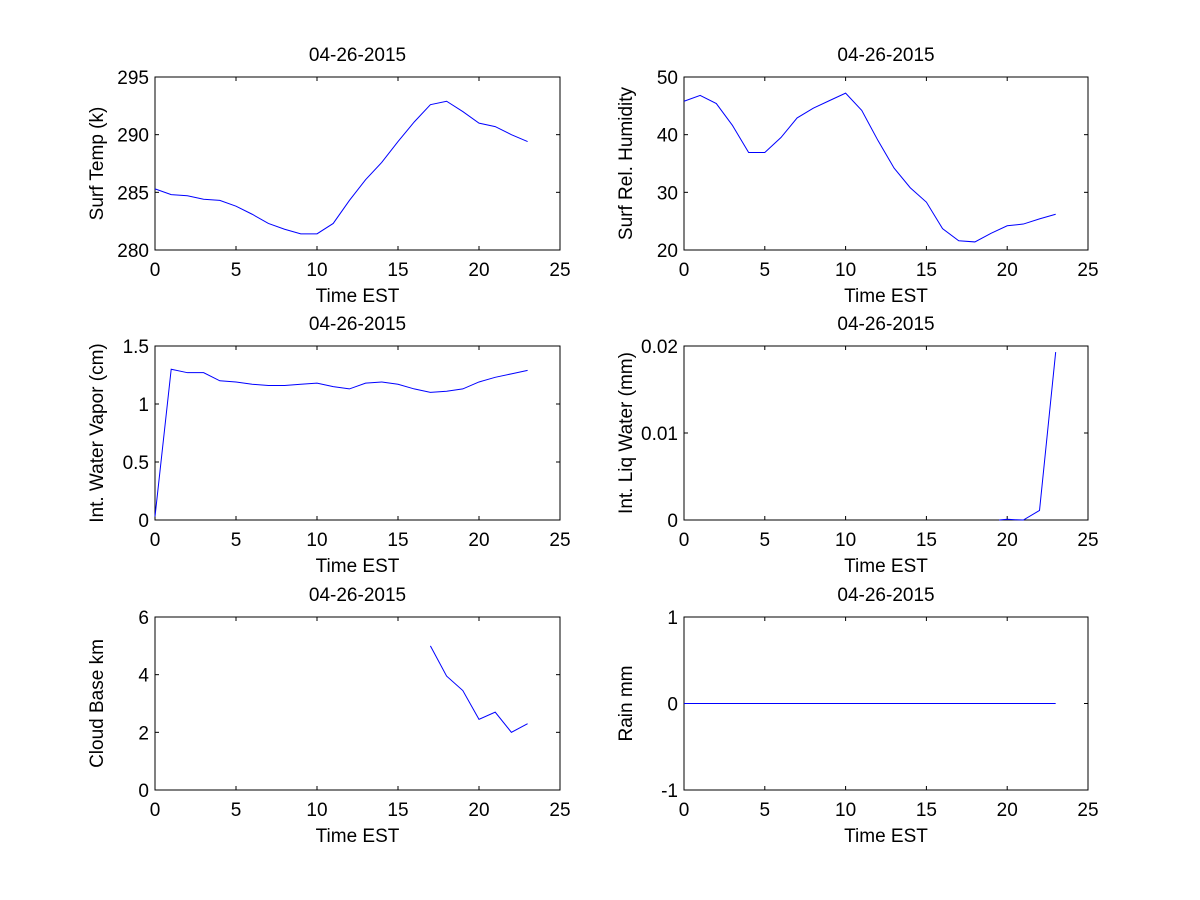  What do you see at coordinates (626, 163) in the screenshot?
I see `y-axis-label: Surf Rel. Humidity` at bounding box center [626, 163].